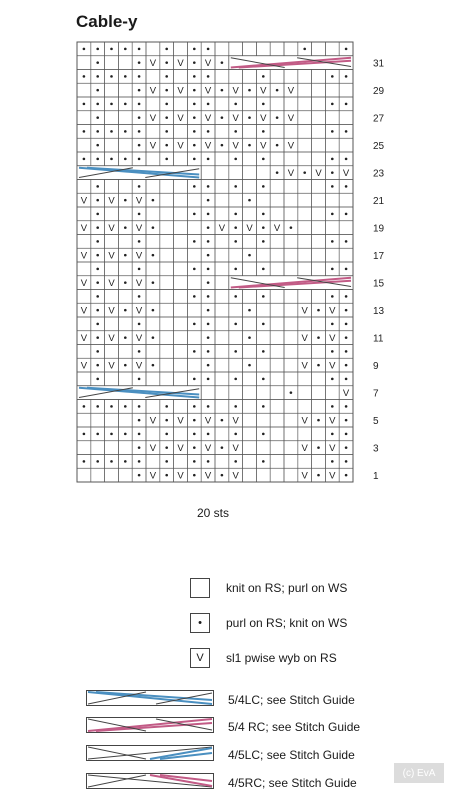 The width and height of the screenshot is (450, 807). Describe the element at coordinates (376, 366) in the screenshot. I see `row-number: 9` at that location.